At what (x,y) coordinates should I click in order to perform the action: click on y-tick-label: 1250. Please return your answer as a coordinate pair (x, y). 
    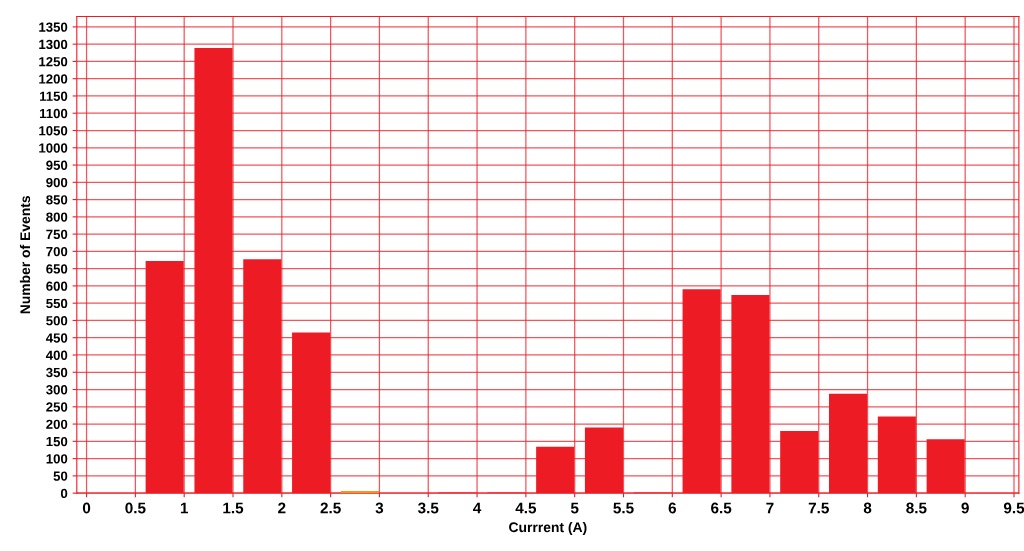
    Looking at the image, I should click on (53, 62).